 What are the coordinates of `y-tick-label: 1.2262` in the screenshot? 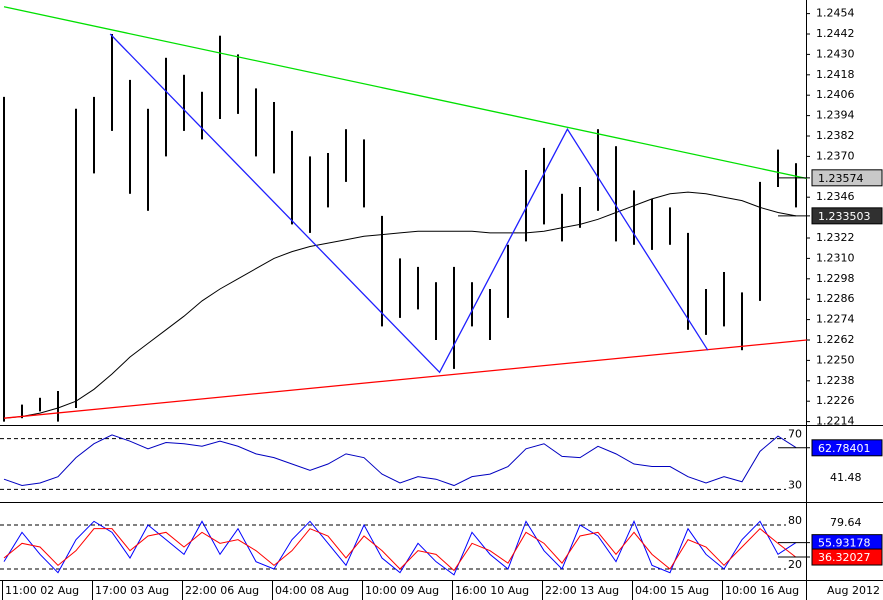 It's located at (835, 339).